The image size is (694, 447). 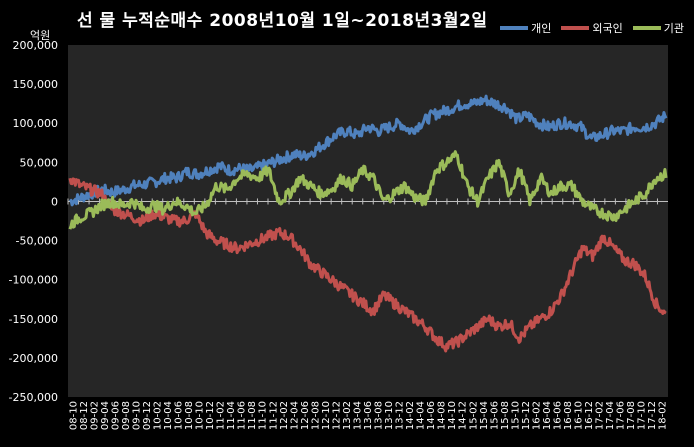 What do you see at coordinates (368, 415) in the screenshot?
I see `x-tick-label: 13-06` at bounding box center [368, 415].